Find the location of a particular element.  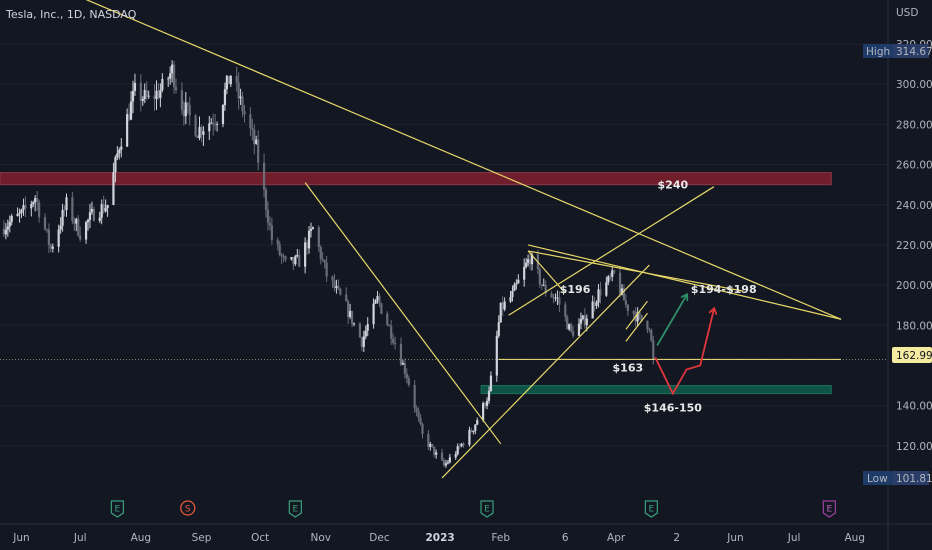

x-tick-label: Sep is located at coordinates (202, 538).